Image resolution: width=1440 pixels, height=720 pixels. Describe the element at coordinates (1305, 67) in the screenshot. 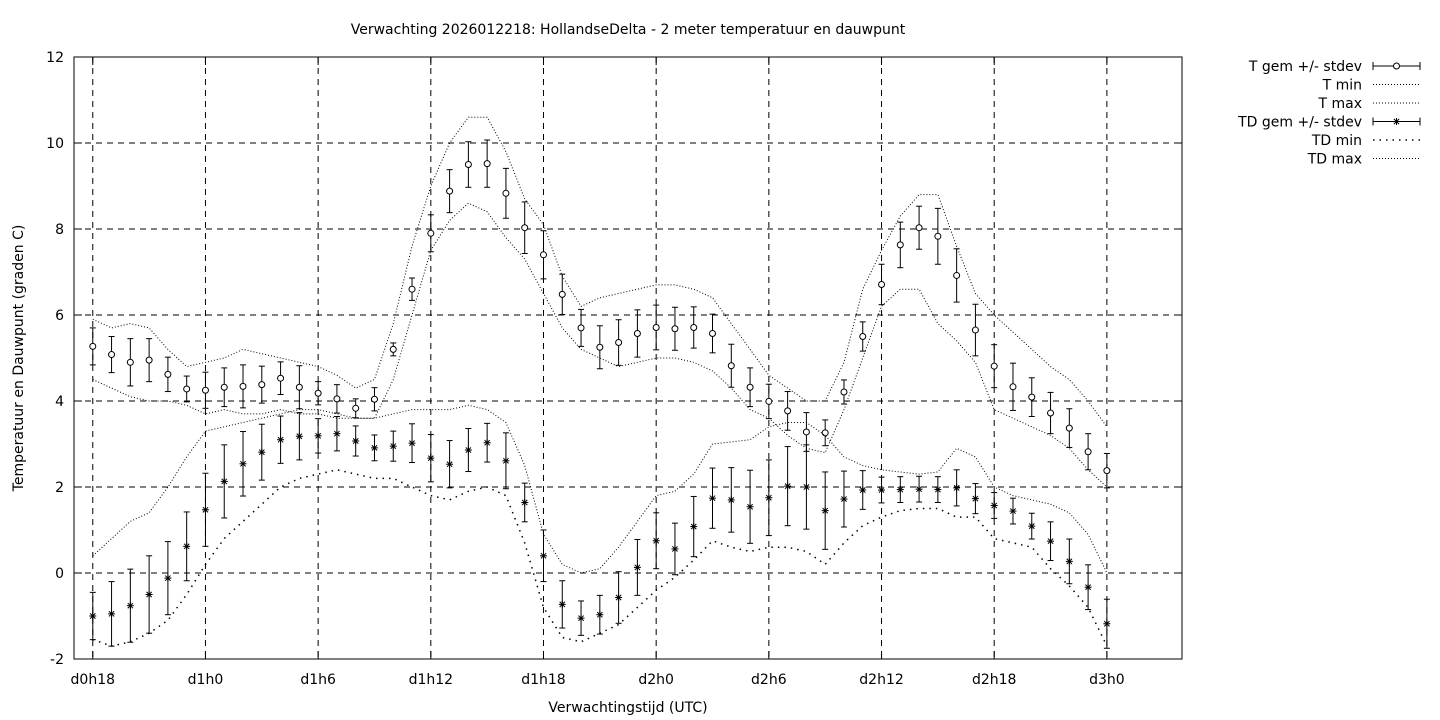

I see `legend-label: T gem +/- stdev` at that location.